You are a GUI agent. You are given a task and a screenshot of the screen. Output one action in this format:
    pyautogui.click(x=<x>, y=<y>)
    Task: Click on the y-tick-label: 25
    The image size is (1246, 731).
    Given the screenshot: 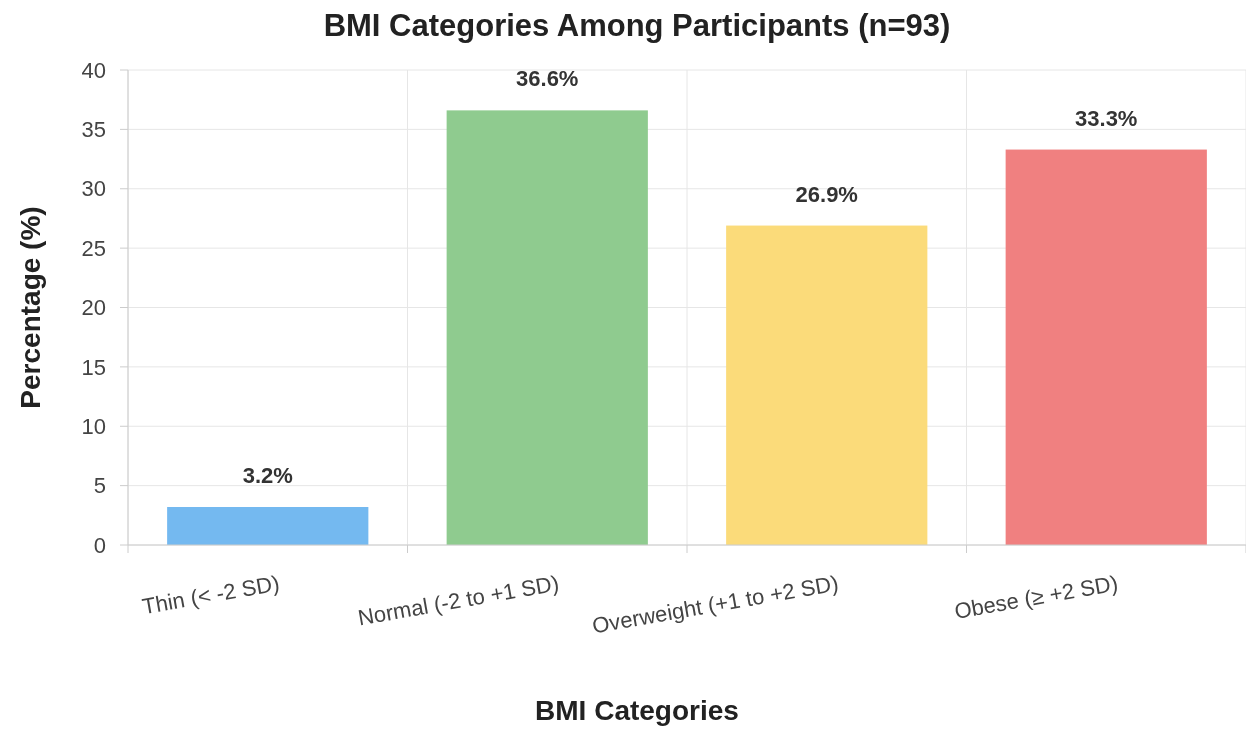 What is the action you would take?
    pyautogui.click(x=93, y=248)
    